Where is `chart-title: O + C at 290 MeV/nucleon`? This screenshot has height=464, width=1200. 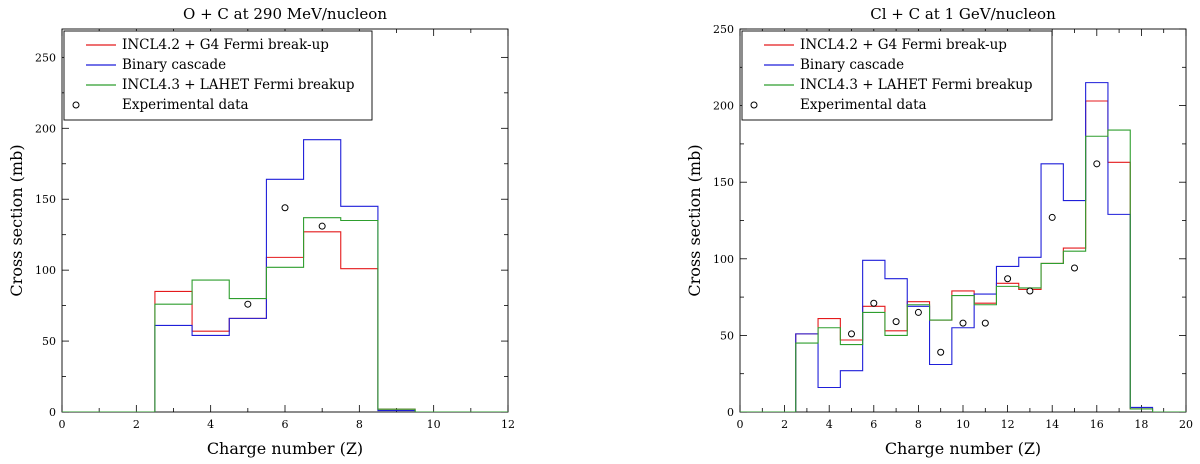 chart-title: O + C at 290 MeV/nucleon is located at coordinates (285, 14).